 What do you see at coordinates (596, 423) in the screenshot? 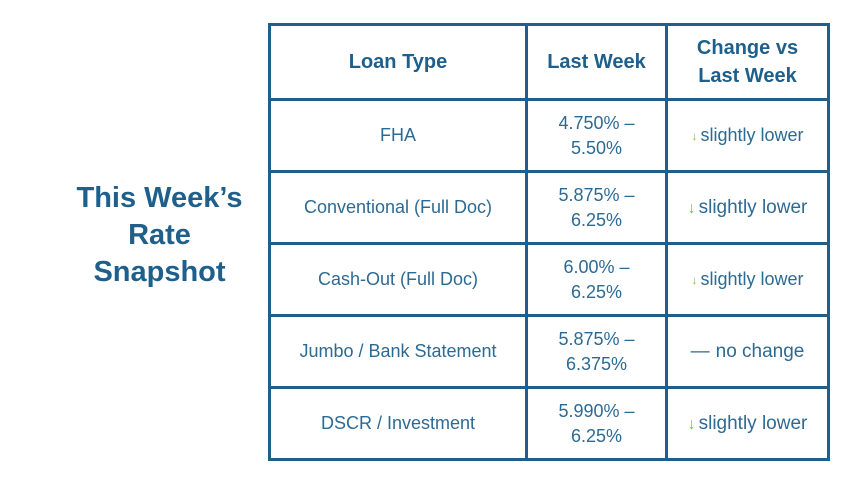
I see `last-week-rate-cell: 5.990% – 6.25%` at bounding box center [596, 423].